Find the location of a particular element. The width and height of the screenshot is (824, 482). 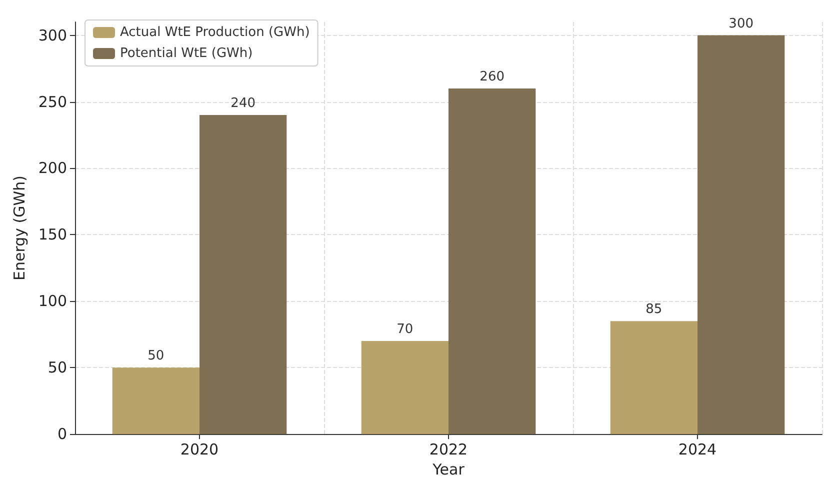

y-tick-label: 250 is located at coordinates (52, 101).